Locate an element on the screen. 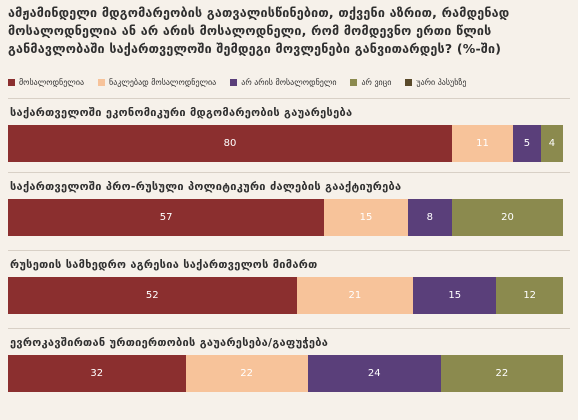 The image size is (578, 420). legend-label: არ არის მოსალოდნელი is located at coordinates (289, 82).